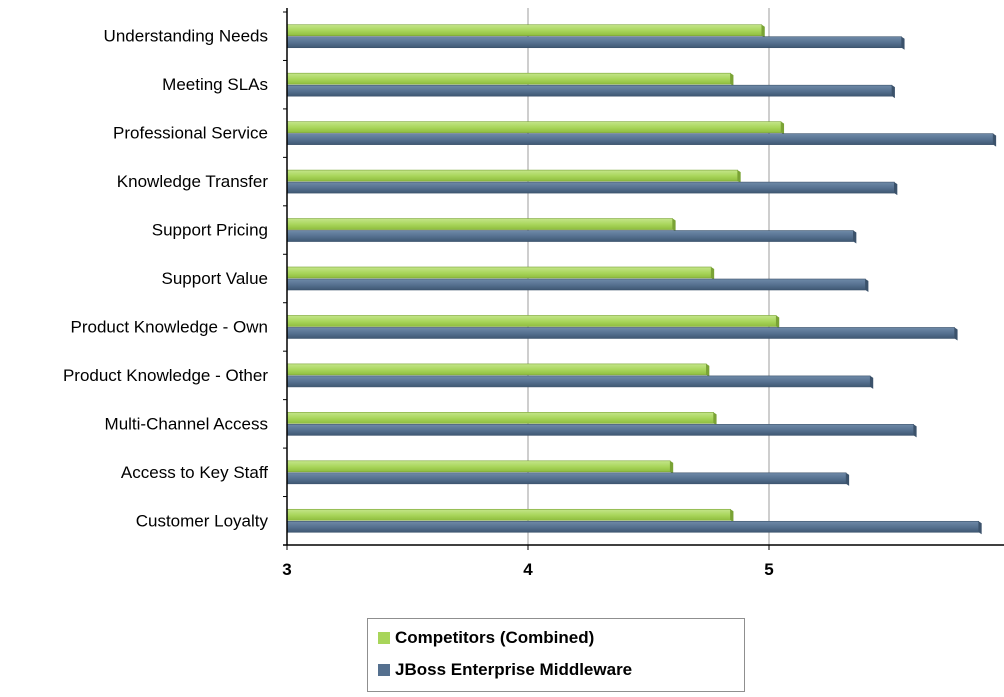 Image resolution: width=1004 pixels, height=697 pixels. I want to click on bar-jboss-enterprise-middleware-support-value, so click(576, 284).